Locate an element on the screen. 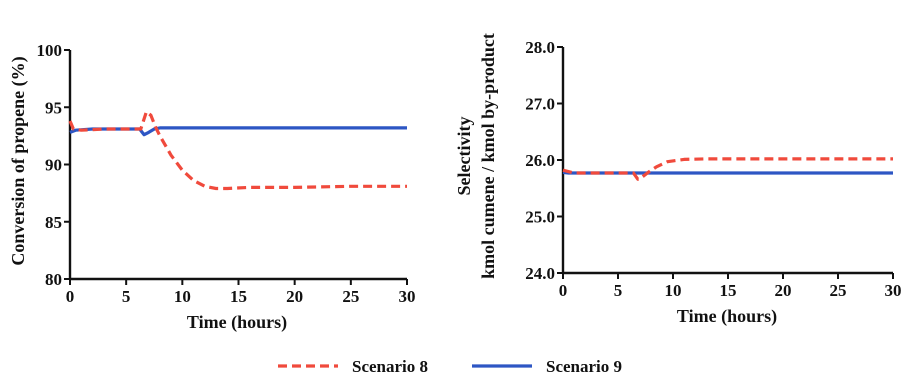 The width and height of the screenshot is (906, 383). conversion-x-tick-label: 20 is located at coordinates (294, 296).